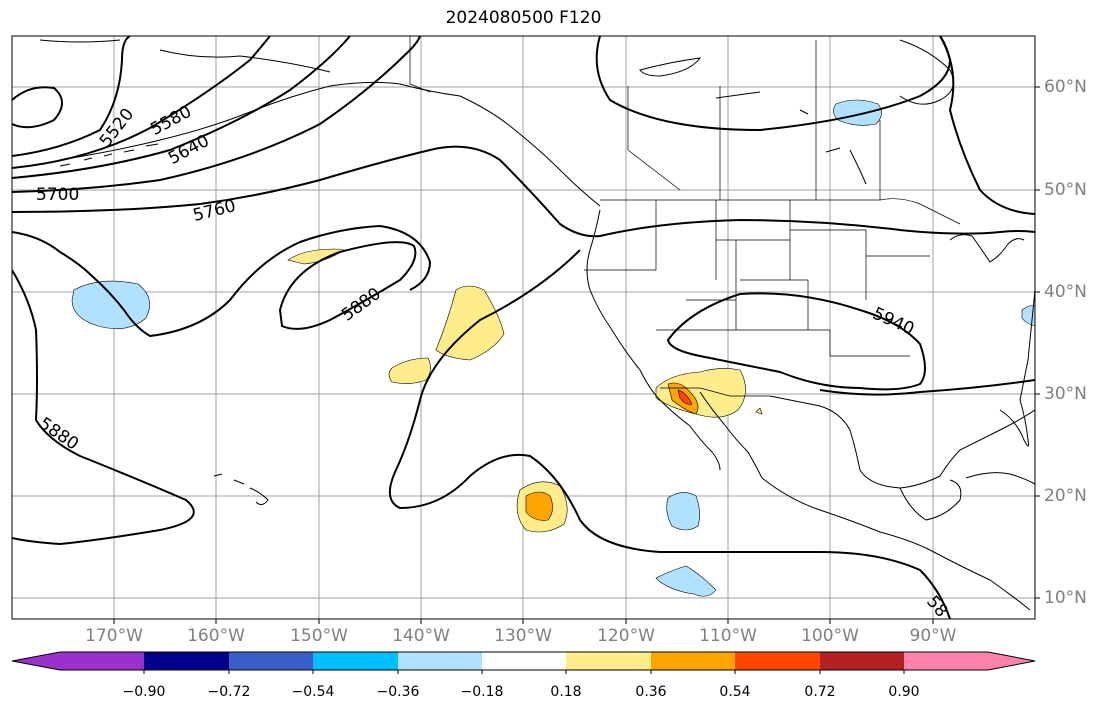  I want to click on alaska-coast, so click(330, 144).